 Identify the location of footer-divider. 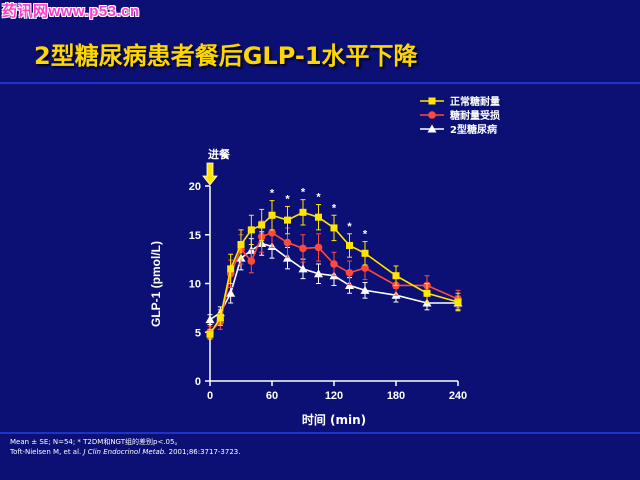
(320, 433).